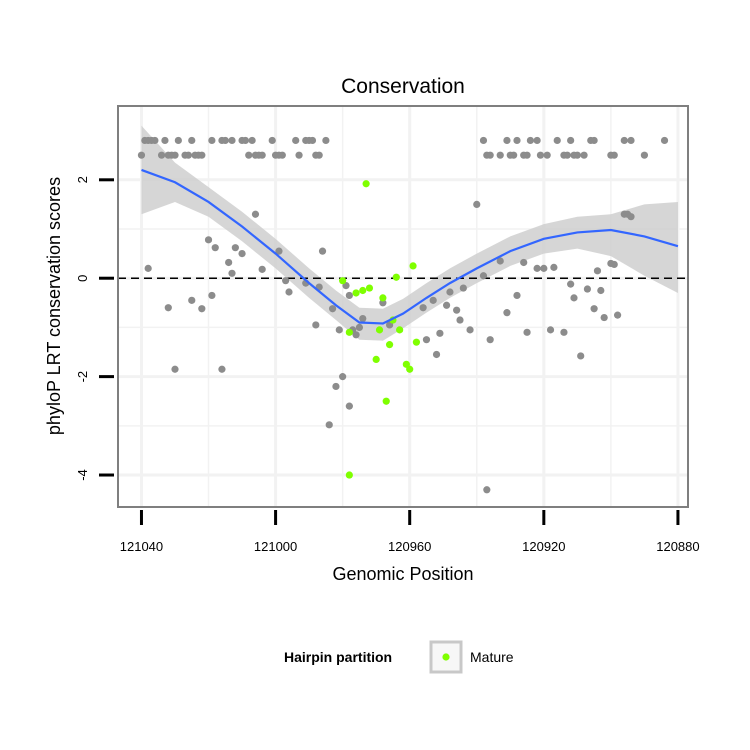  Describe the element at coordinates (409, 546) in the screenshot. I see `x-tick-label: 120960` at that location.